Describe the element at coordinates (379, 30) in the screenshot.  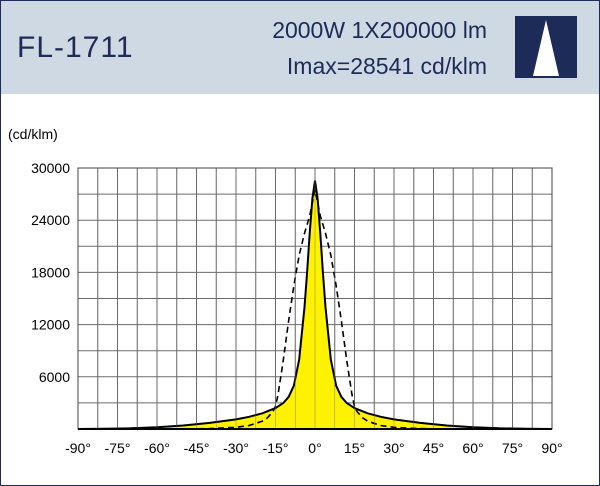
I see `power-flux-label: 2000W 1X200000 lm` at that location.